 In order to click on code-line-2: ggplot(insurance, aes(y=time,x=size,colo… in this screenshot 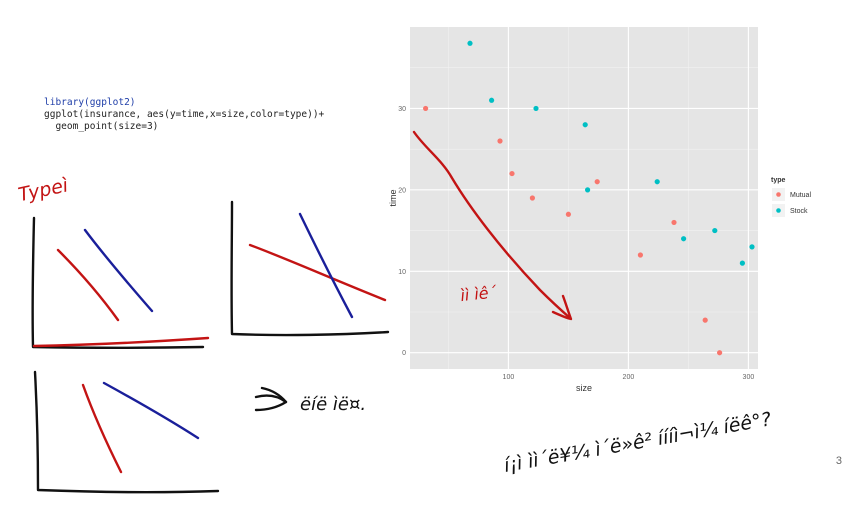, I will do `click(184, 114)`.